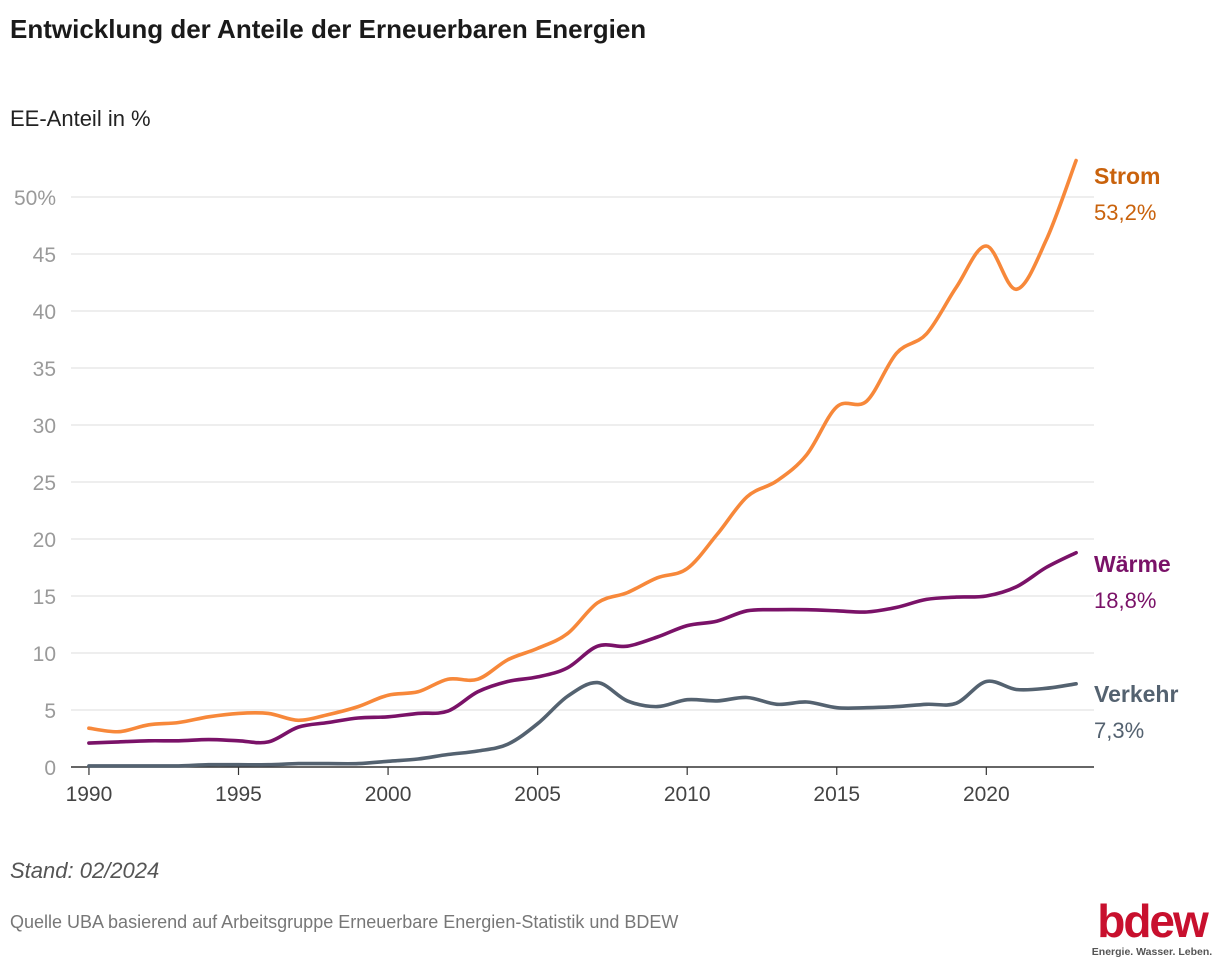 The width and height of the screenshot is (1220, 978). I want to click on y-tick-label: 15, so click(44, 597).